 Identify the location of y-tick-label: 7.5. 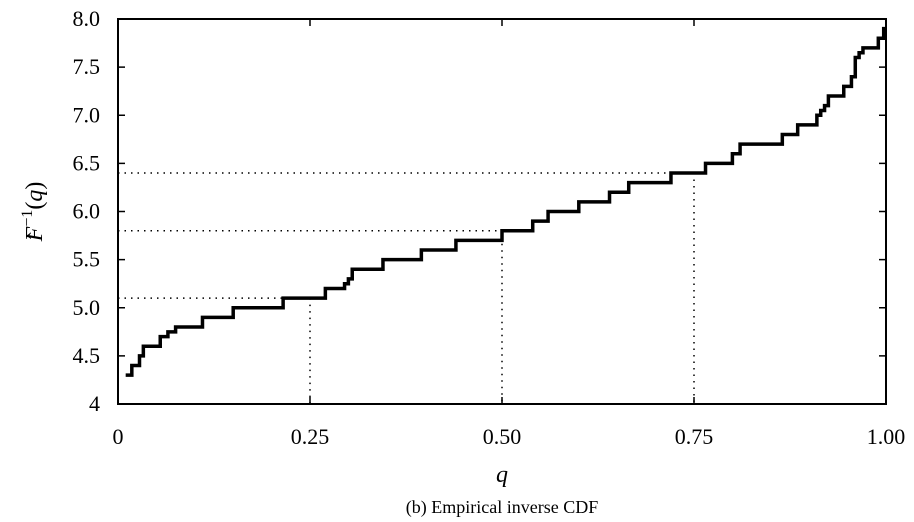
(87, 66).